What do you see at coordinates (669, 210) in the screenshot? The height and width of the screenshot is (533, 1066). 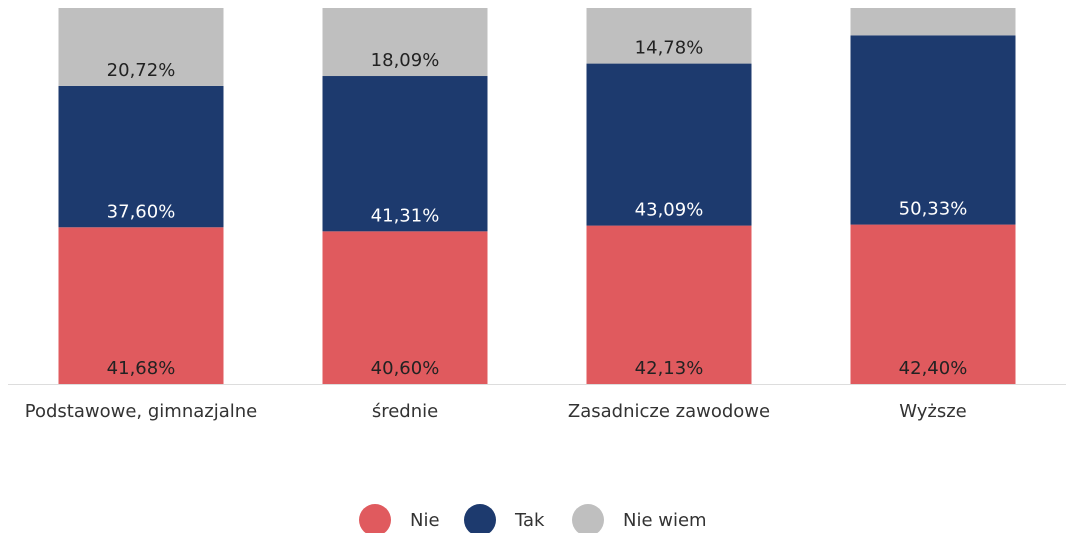 I see `value-label: 43,09%` at bounding box center [669, 210].